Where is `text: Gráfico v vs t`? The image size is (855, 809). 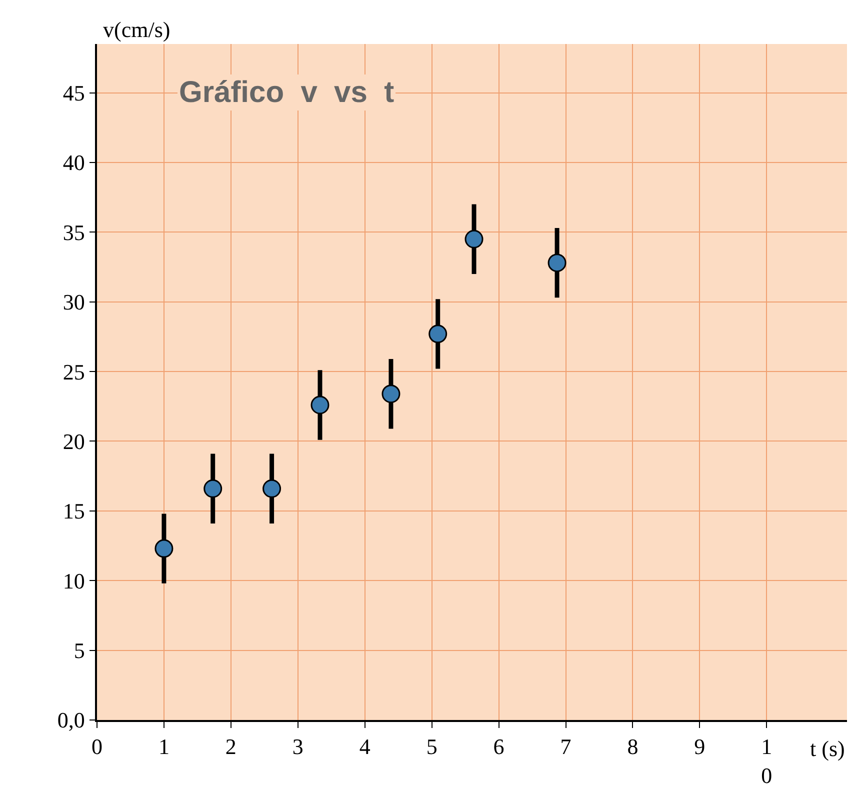 text: Gráfico v vs t is located at coordinates (286, 92).